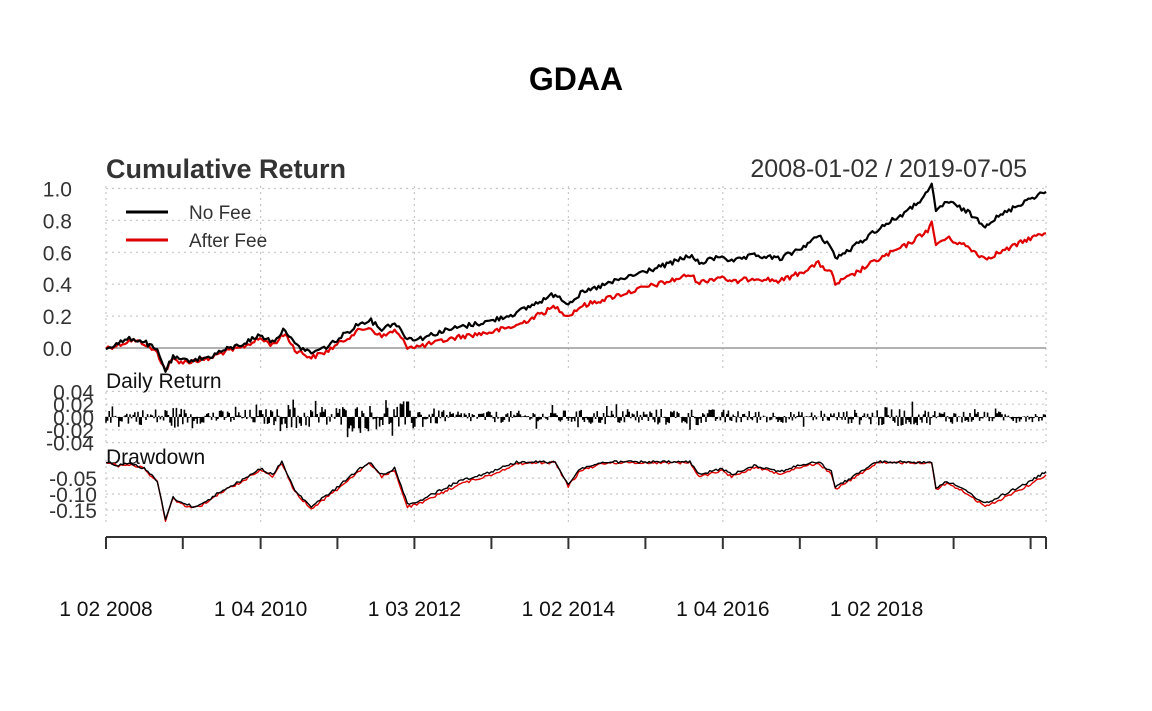 Image resolution: width=1152 pixels, height=711 pixels. I want to click on date-range-label: 2008-01-02 / 2019-07-05, so click(888, 169).